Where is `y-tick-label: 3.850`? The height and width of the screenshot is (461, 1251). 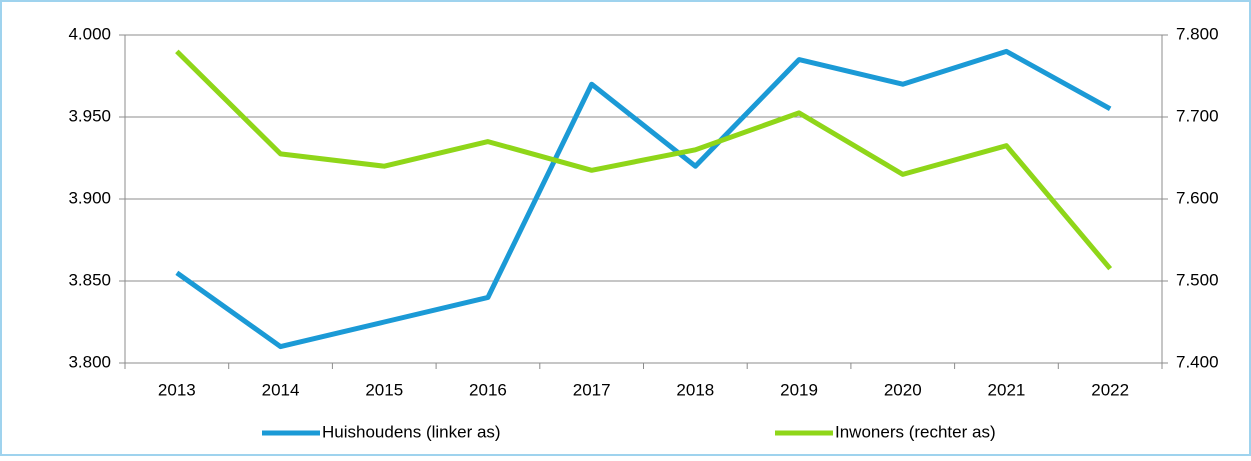 y-tick-label: 3.850 is located at coordinates (89, 279).